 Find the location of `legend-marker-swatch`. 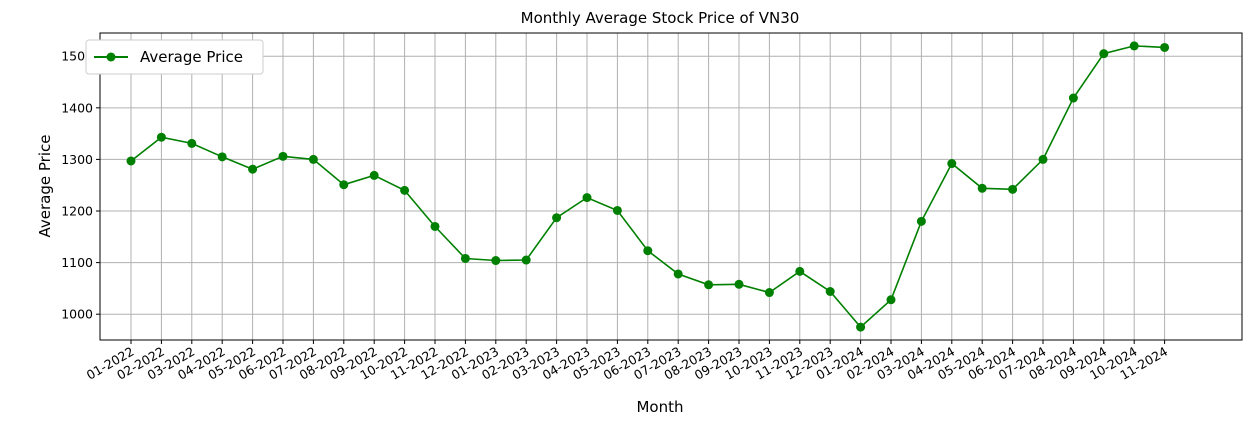

legend-marker-swatch is located at coordinates (111, 57).